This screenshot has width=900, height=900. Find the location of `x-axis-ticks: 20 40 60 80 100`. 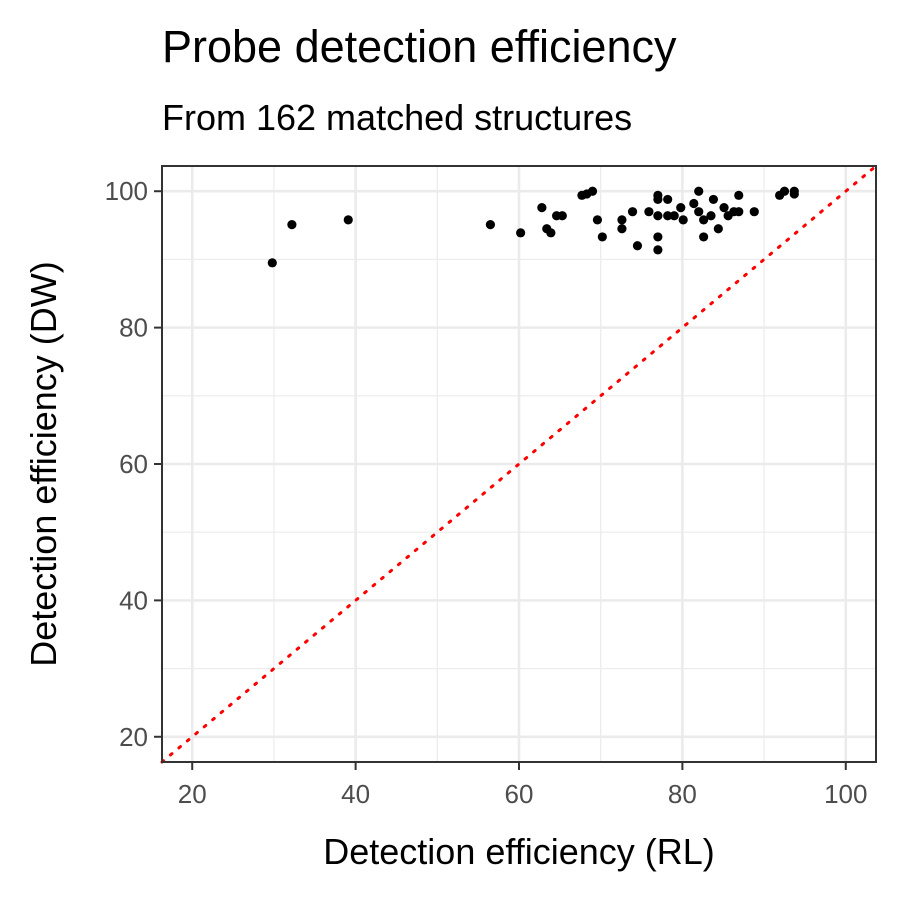

x-axis-ticks: 20 40 60 80 100 is located at coordinates (522, 785).